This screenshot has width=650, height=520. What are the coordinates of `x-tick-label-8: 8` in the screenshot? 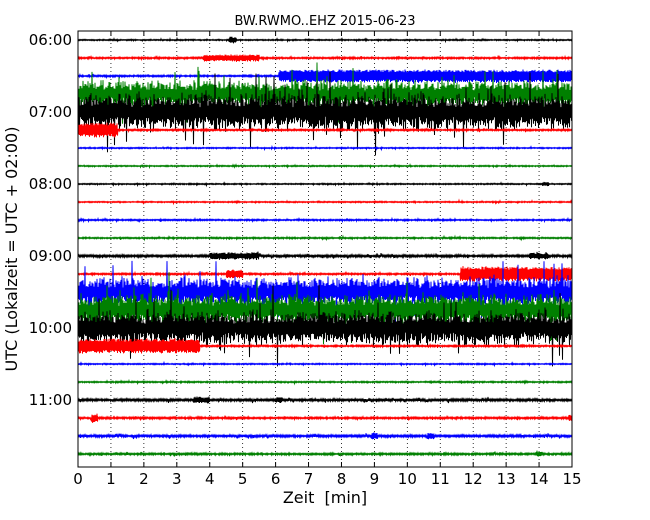 It's located at (342, 479).